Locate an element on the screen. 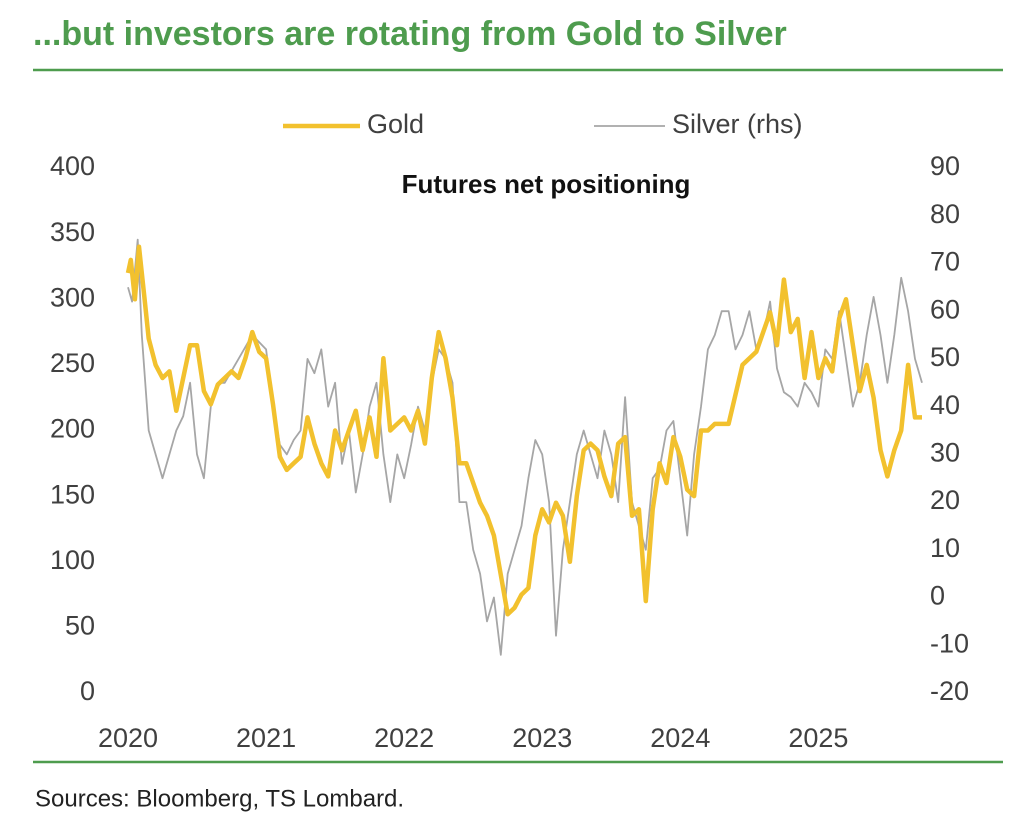 The image size is (1024, 826). y2-tick-label: 50 is located at coordinates (945, 357).